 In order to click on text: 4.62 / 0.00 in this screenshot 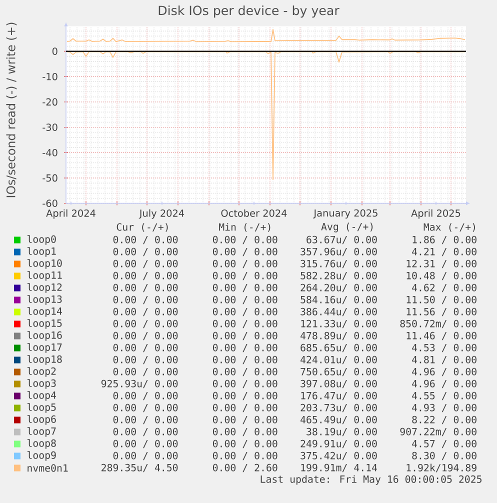, I will do `click(444, 288)`.